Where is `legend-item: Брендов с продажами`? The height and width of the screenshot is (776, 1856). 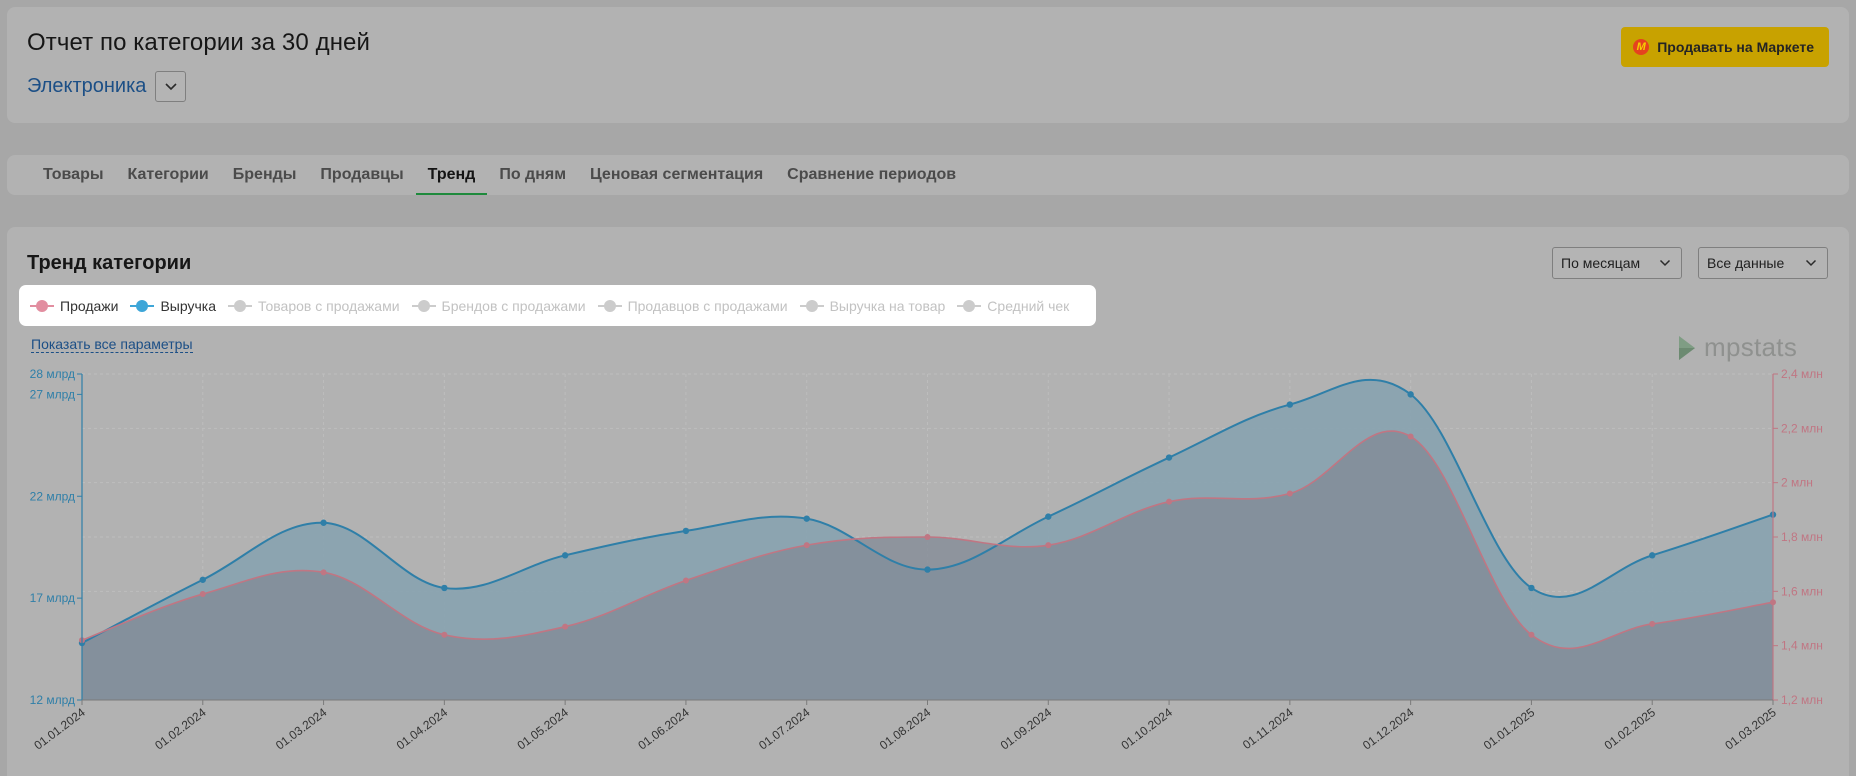 legend-item: Брендов с продажами is located at coordinates (498, 305).